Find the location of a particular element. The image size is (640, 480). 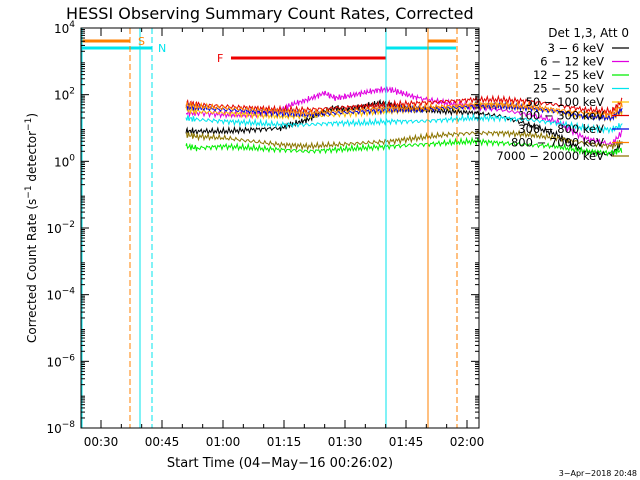

legend-label: 3 − 6 keV is located at coordinates (576, 48).